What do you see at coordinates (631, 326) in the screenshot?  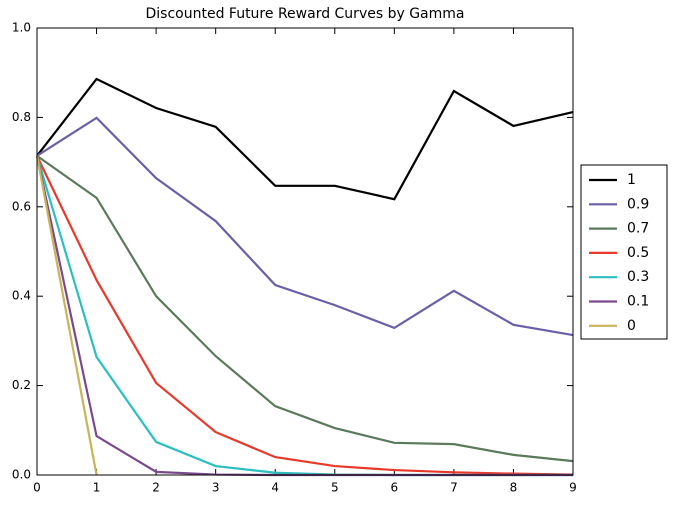 I see `legend-label: 0` at bounding box center [631, 326].